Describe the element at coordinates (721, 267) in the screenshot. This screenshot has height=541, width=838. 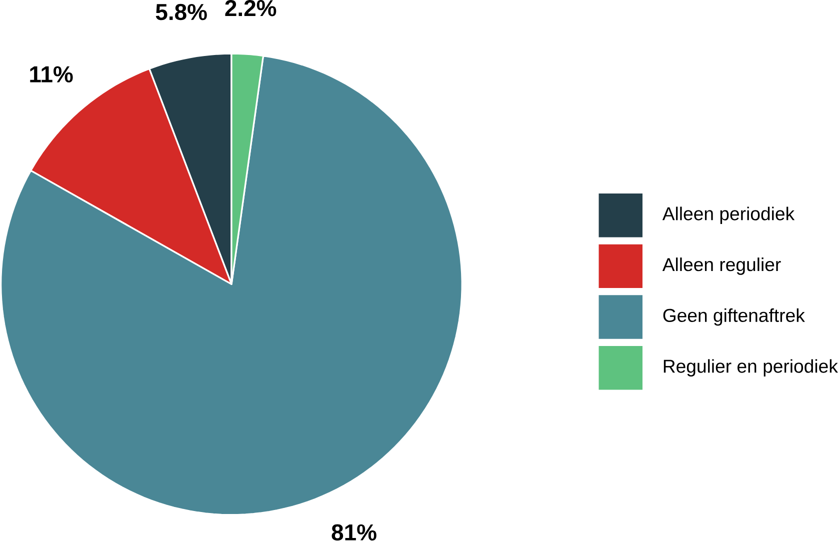
I see `legend-label: Alleen regulier` at that location.